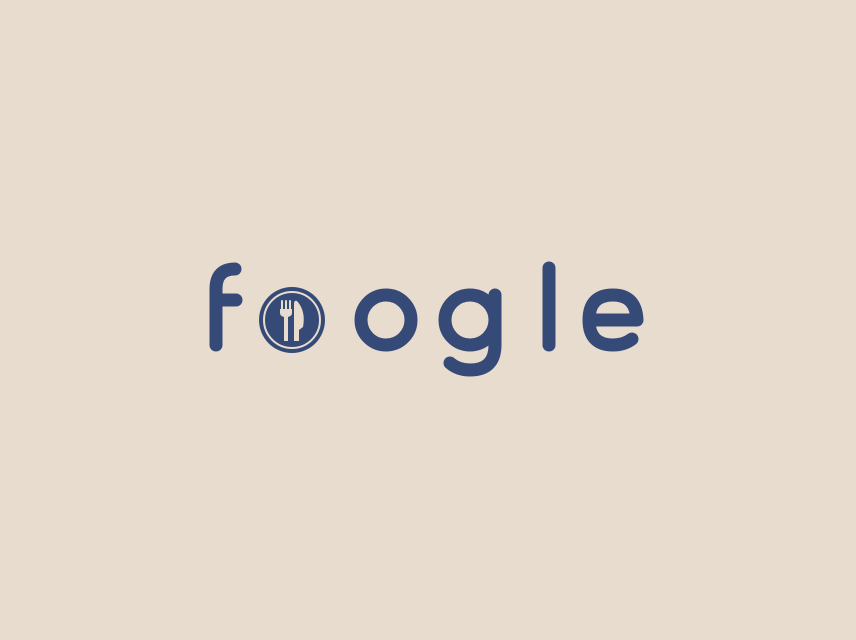  I want to click on logo-letter-g-tail, so click(472, 332).